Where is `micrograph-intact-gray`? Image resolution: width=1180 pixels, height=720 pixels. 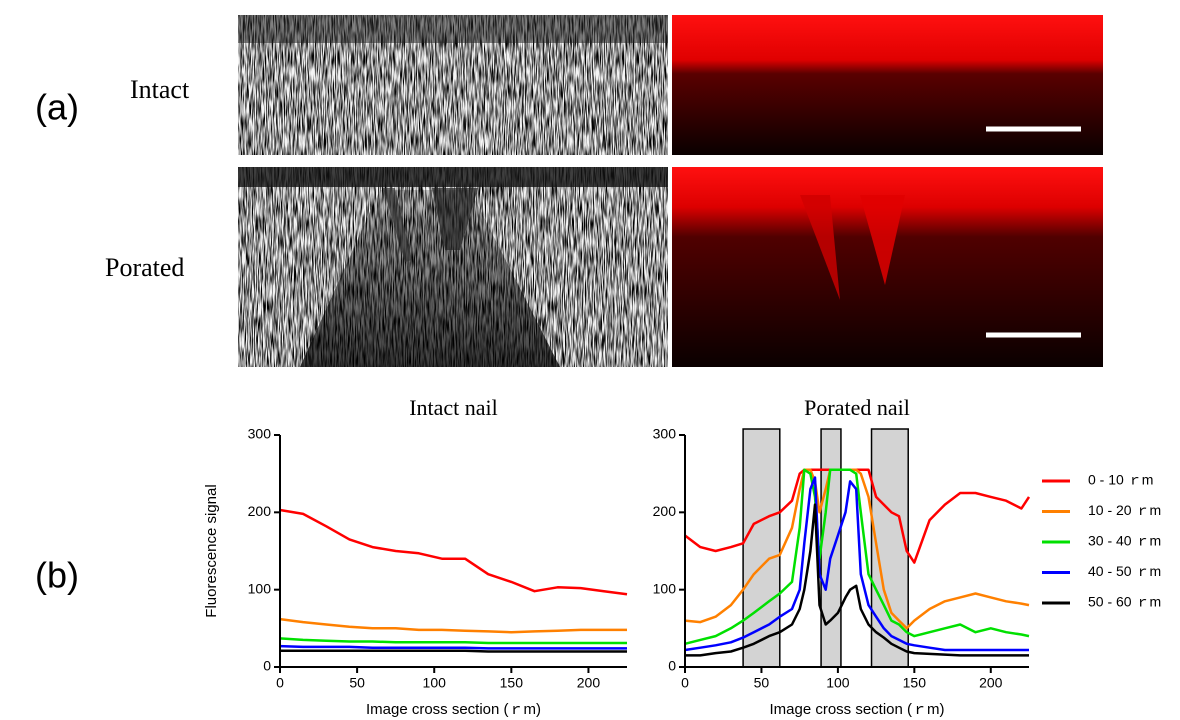
micrograph-intact-gray is located at coordinates (453, 85).